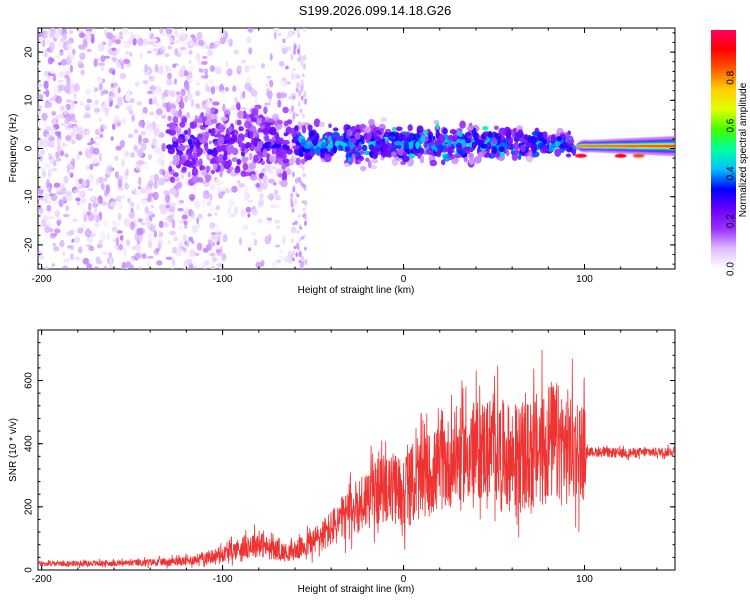 The image size is (750, 600). What do you see at coordinates (731, 173) in the screenshot?
I see `colorbar-tick-label: 0.4` at bounding box center [731, 173].